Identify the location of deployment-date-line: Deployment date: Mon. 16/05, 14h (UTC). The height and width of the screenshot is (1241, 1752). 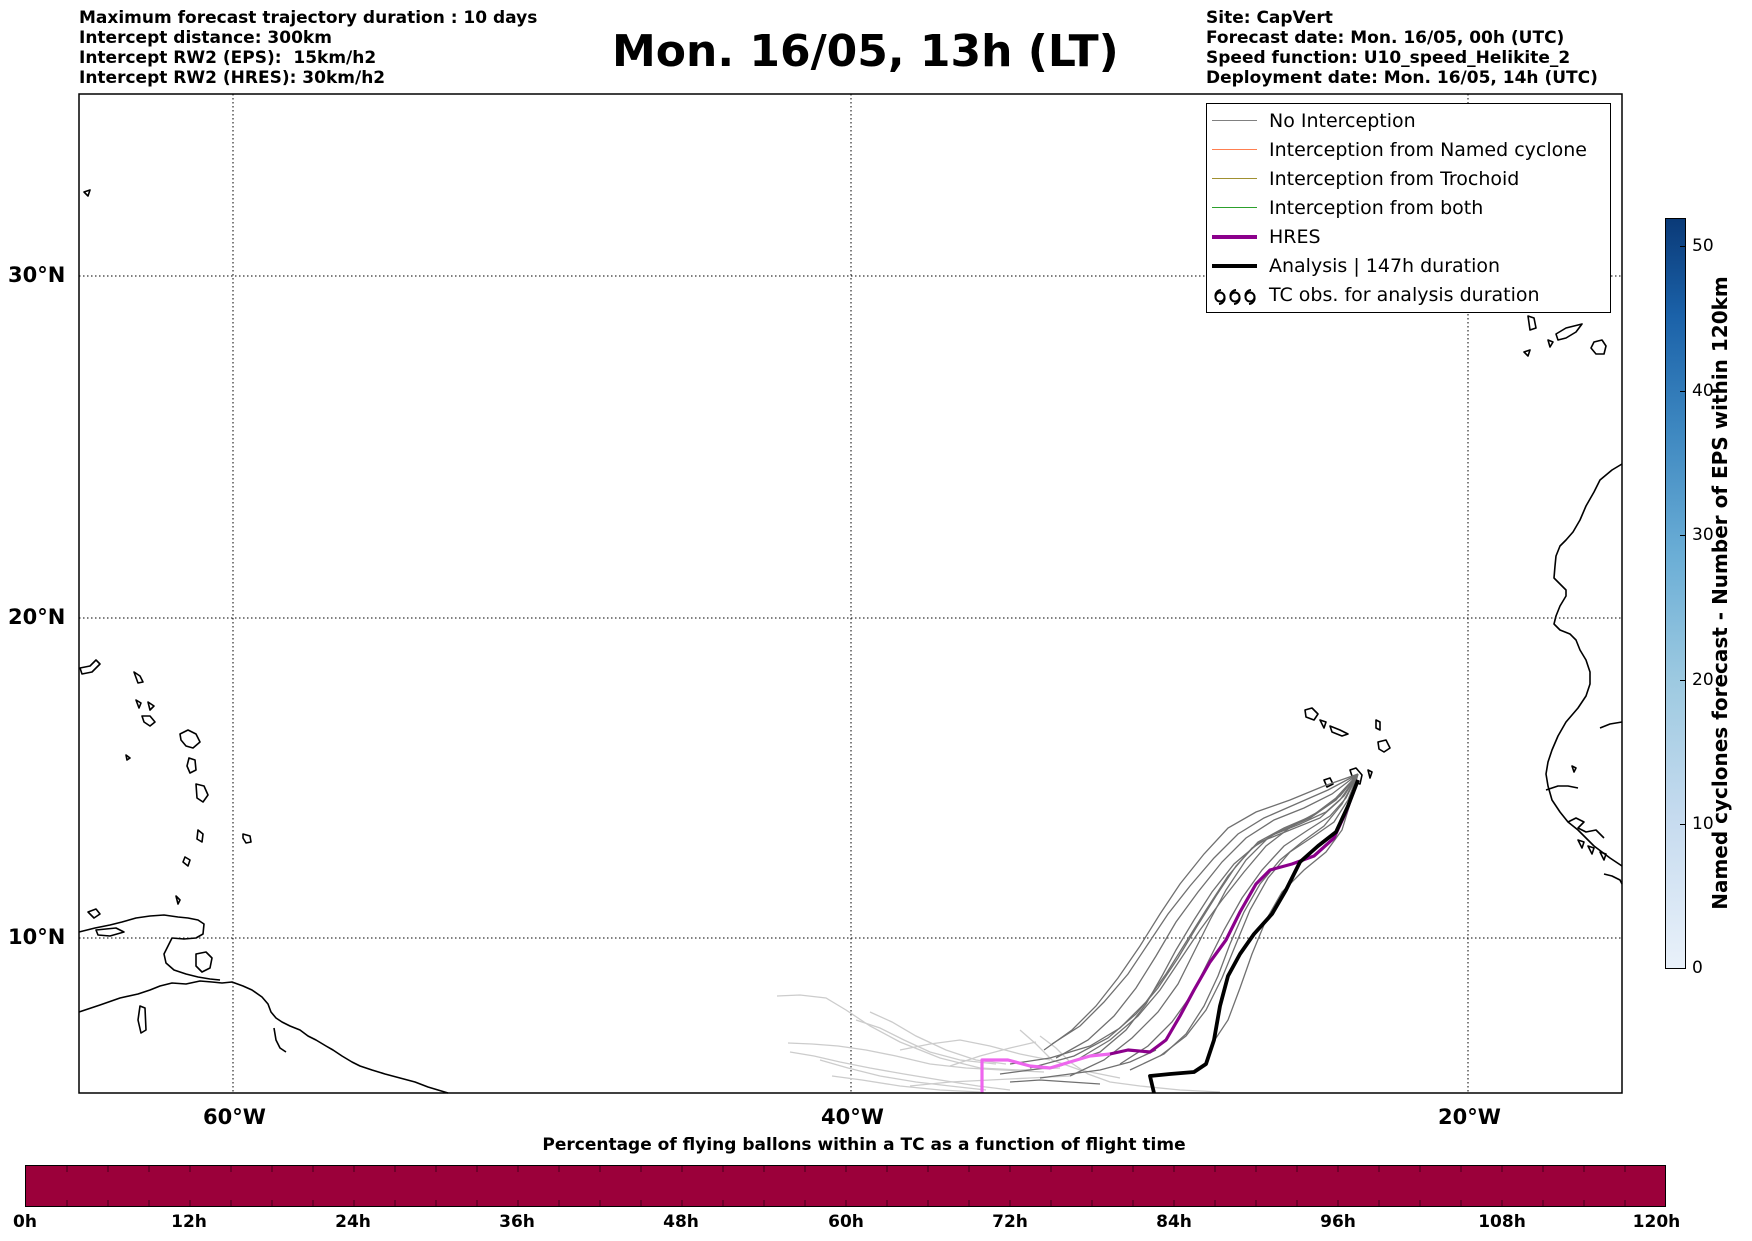
(1402, 78).